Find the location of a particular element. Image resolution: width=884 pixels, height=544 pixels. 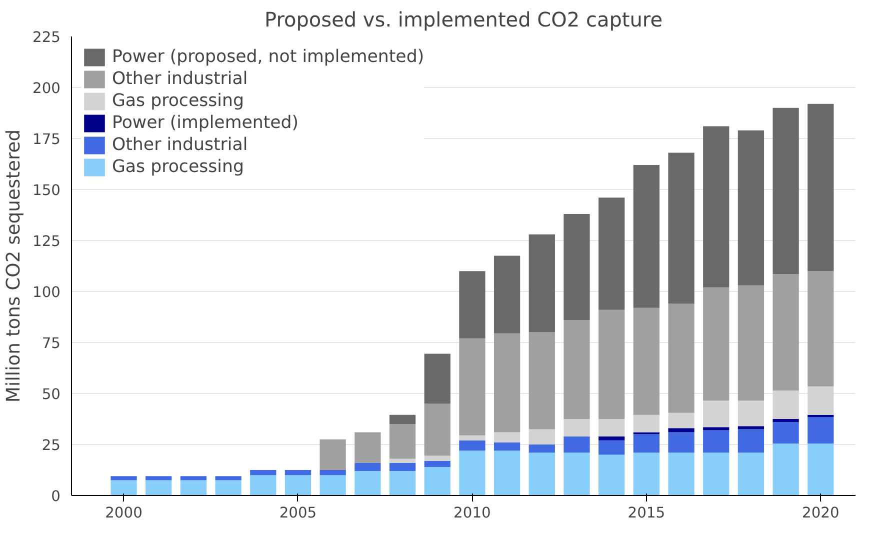

x-tick-label: 2010 is located at coordinates (472, 513).